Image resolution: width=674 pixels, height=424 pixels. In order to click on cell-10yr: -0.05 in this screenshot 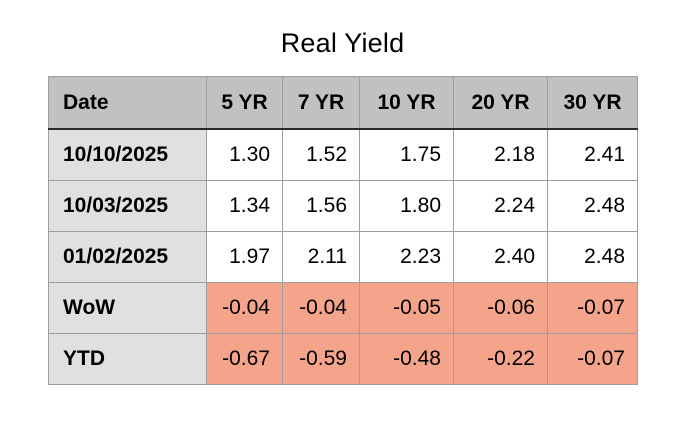, I will do `click(406, 308)`.